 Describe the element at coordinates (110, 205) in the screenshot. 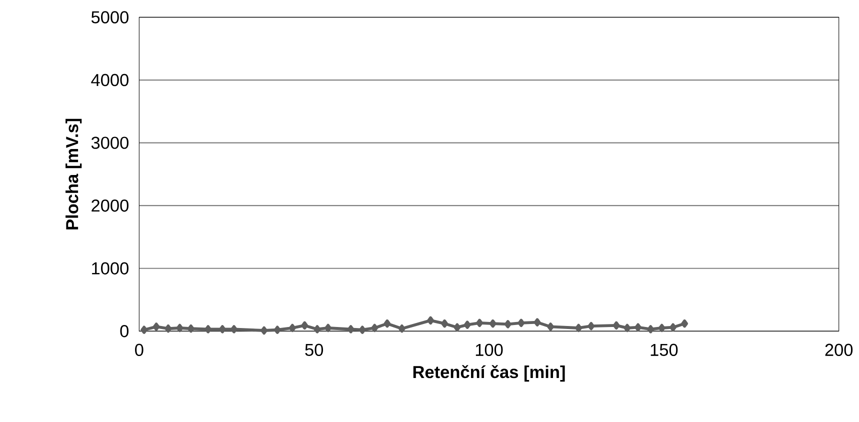

I see `y-tick-label: 2000` at that location.